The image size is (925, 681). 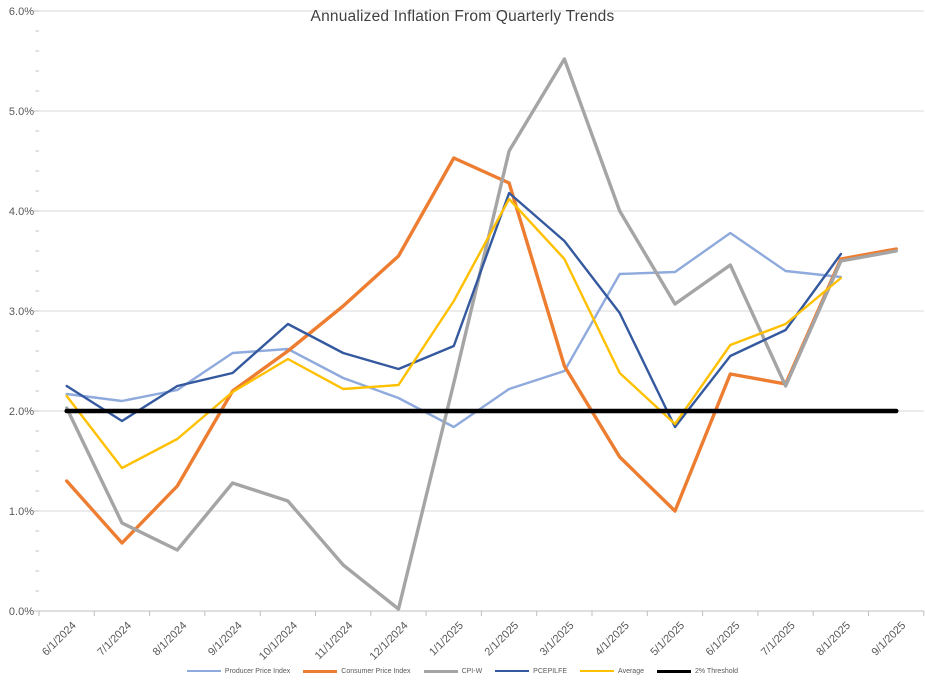 I want to click on legend-label: 2% Threshold, so click(x=716, y=671).